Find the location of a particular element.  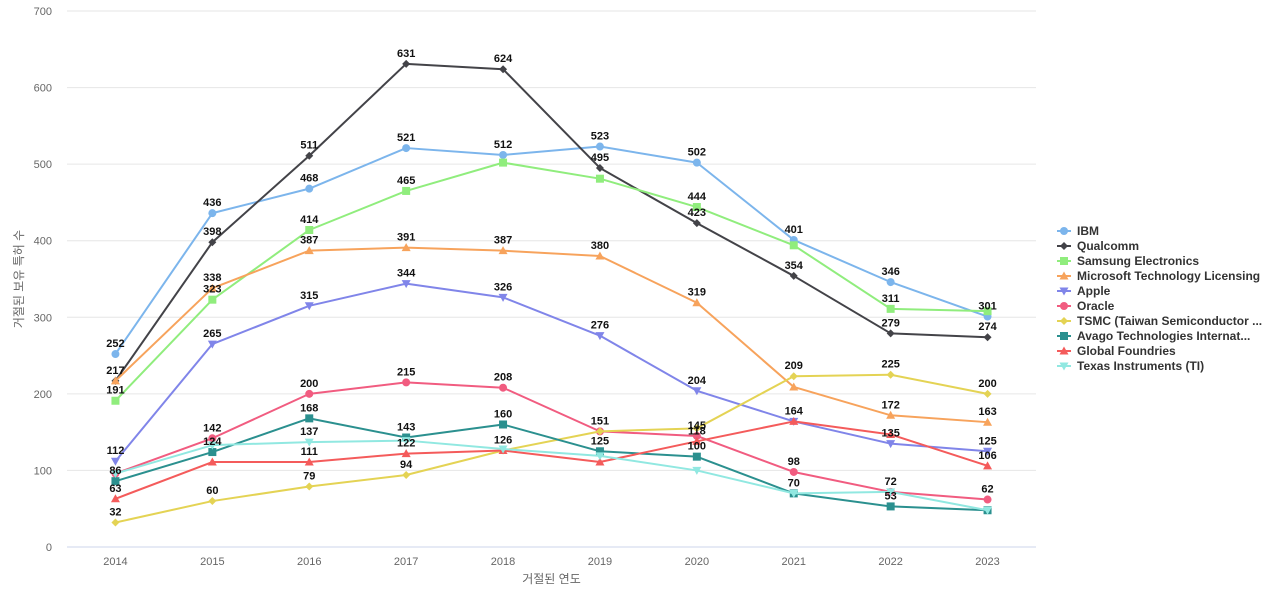

x-tick-label: 2015 is located at coordinates (212, 562).